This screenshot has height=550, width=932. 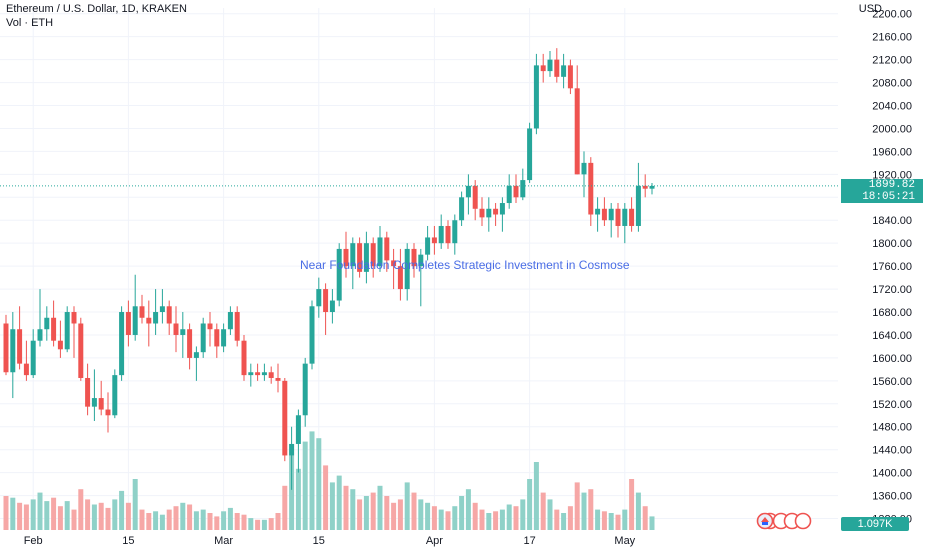 I want to click on time-tick-label: 15, so click(x=319, y=541).